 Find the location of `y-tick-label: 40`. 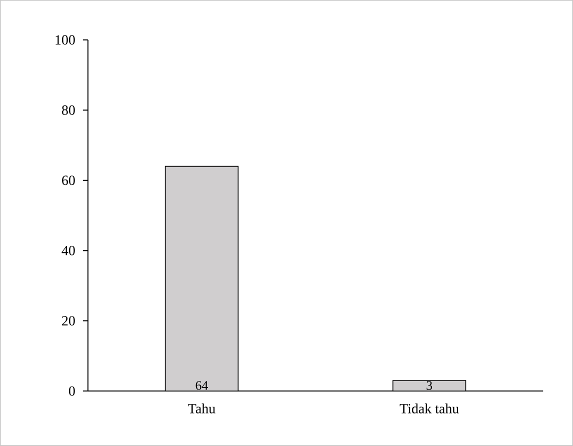

y-tick-label: 40 is located at coordinates (68, 251).